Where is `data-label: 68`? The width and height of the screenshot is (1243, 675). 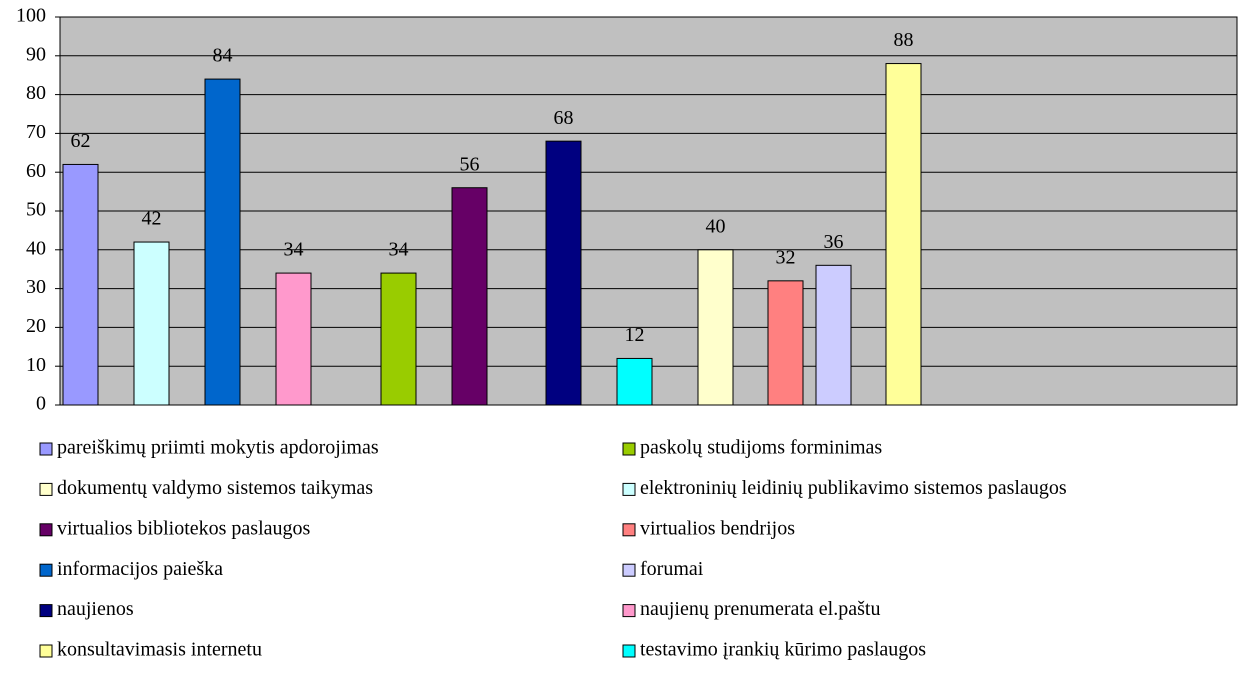
data-label: 68 is located at coordinates (564, 118).